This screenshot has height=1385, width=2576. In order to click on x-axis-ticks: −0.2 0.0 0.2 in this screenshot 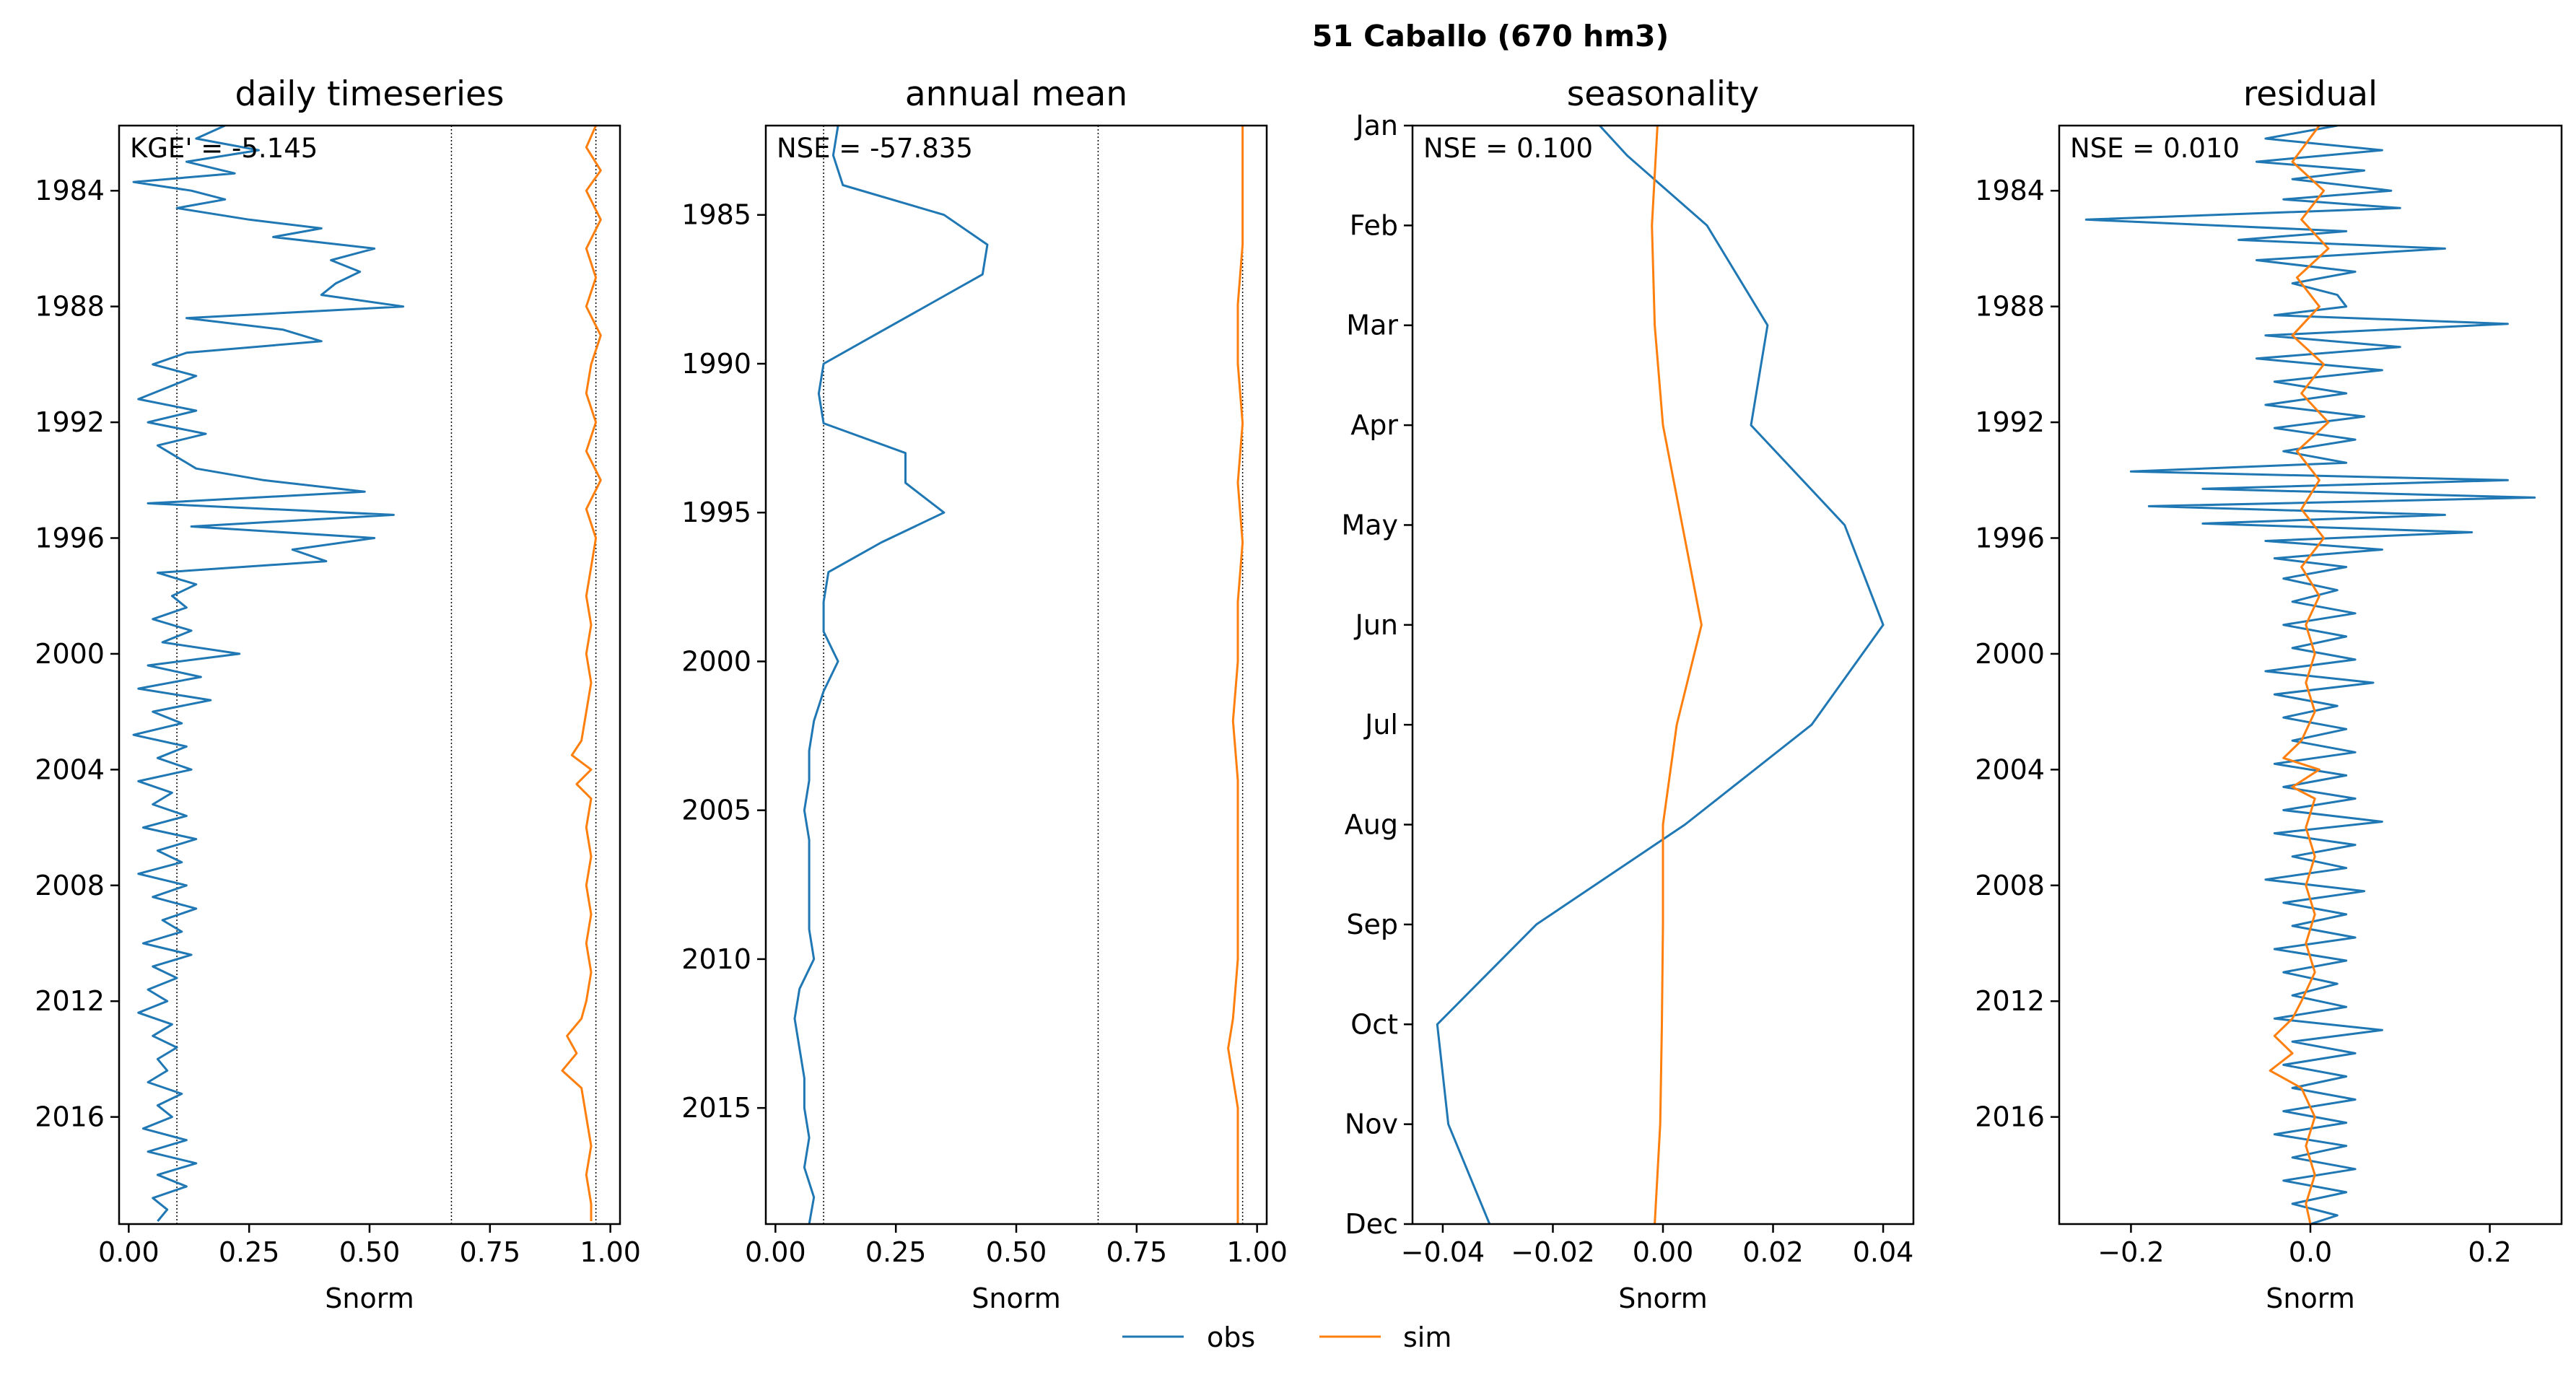, I will do `click(2304, 1246)`.